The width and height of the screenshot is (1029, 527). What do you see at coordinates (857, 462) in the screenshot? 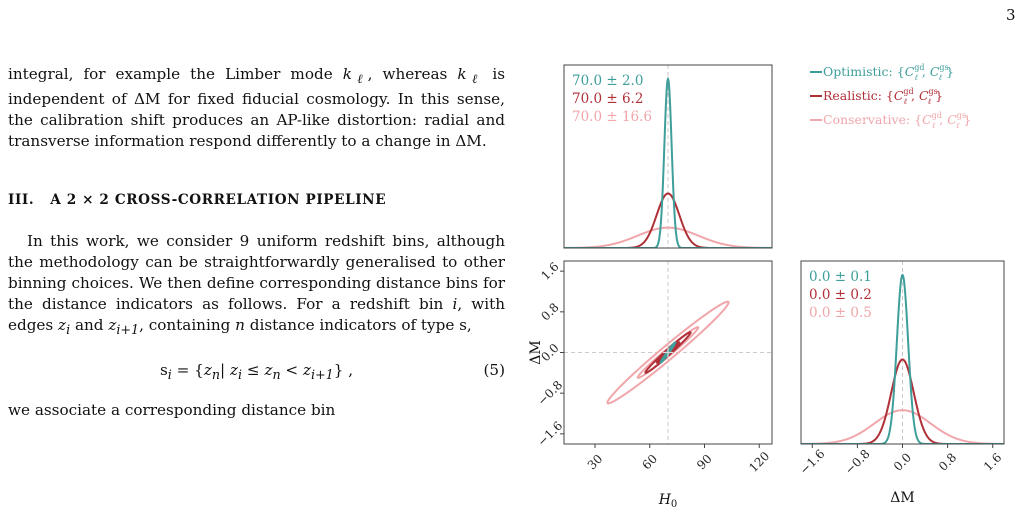
I see `dm-x-tick-label: −0.8` at bounding box center [857, 462].